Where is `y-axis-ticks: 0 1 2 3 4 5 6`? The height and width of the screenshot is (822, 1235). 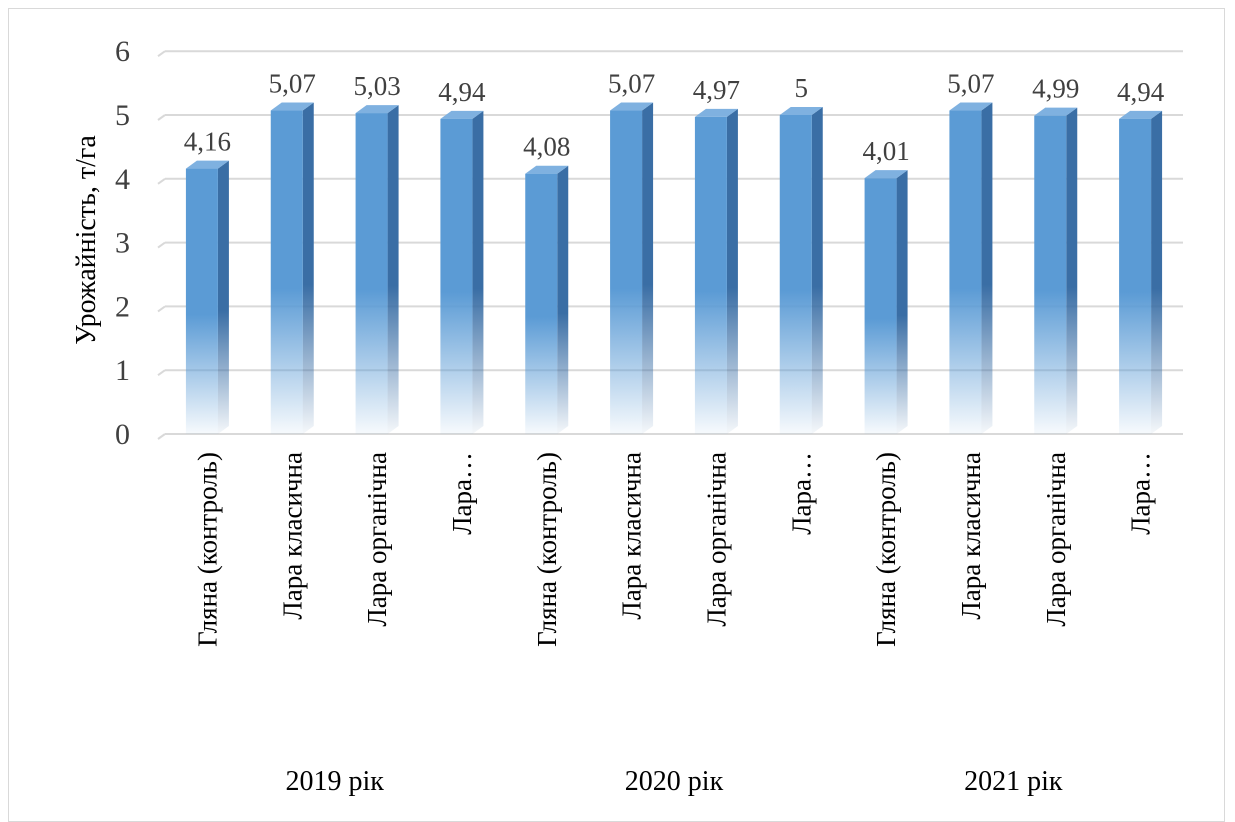
y-axis-ticks: 0 1 2 3 4 5 6 is located at coordinates (122, 243).